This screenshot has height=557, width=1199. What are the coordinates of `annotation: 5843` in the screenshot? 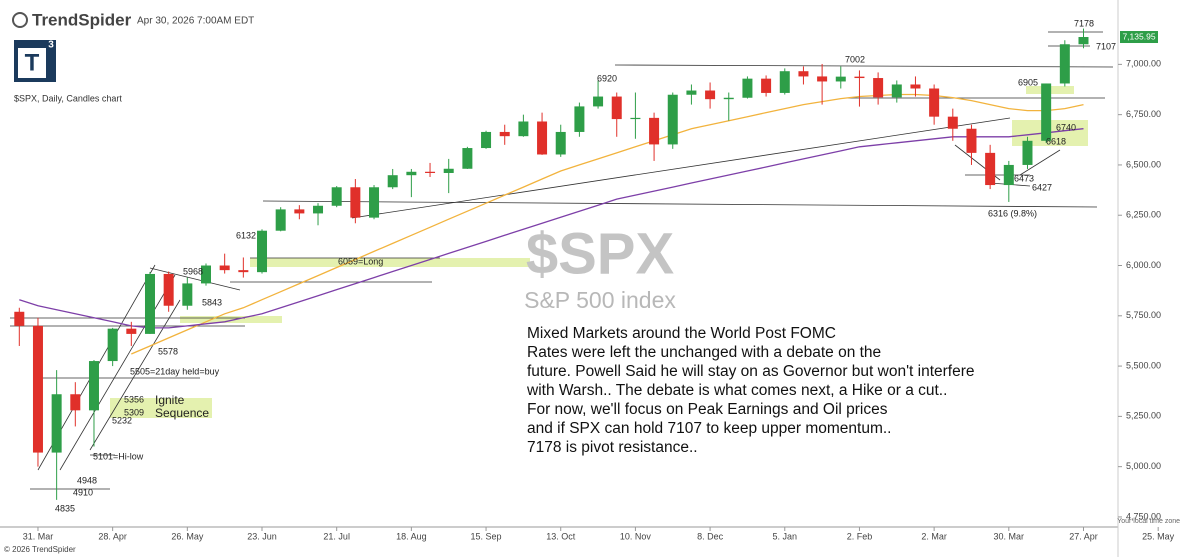 It's located at (212, 302).